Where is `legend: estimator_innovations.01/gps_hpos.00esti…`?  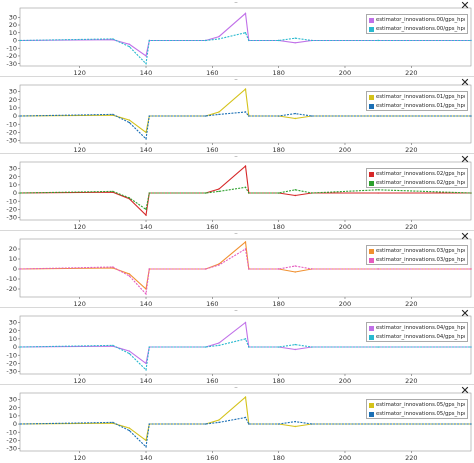 legend: estimator_innovations.01/gps_hpos.00esti… is located at coordinates (417, 101).